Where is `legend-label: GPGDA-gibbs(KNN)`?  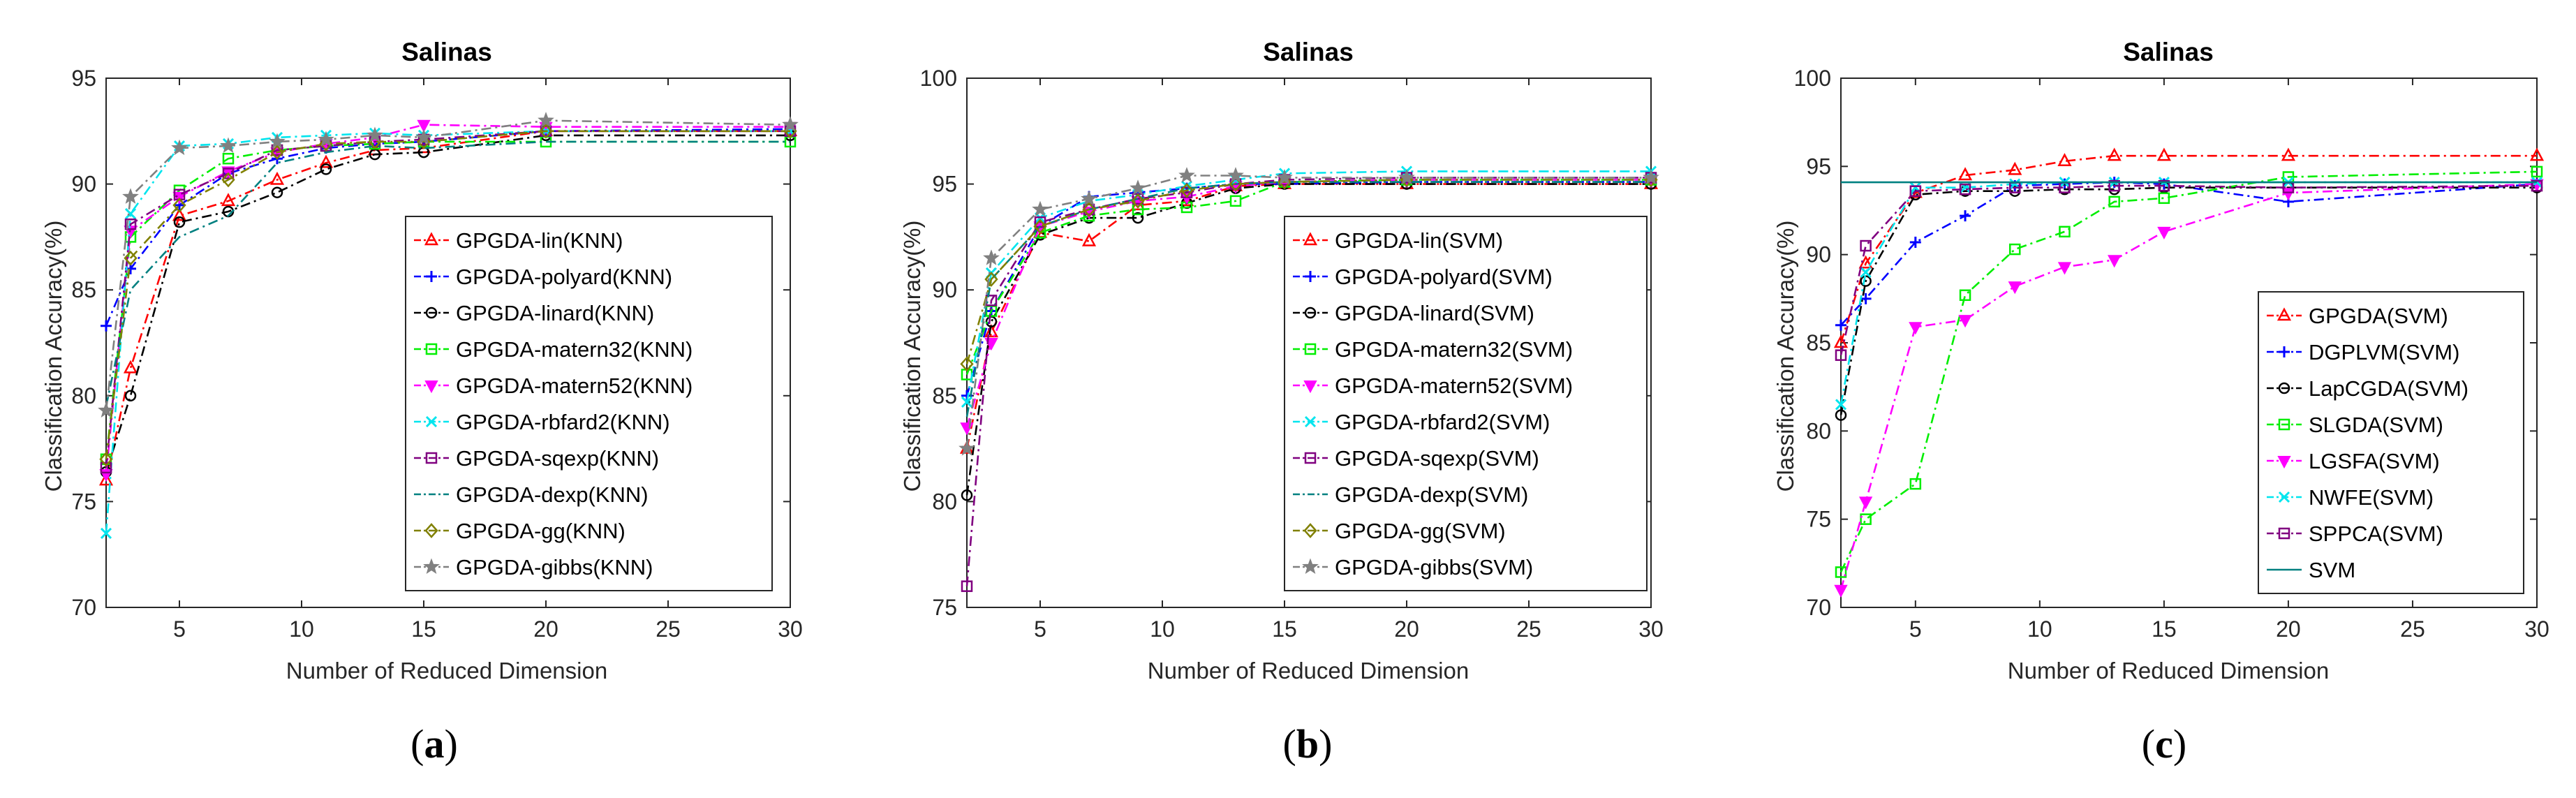
legend-label: GPGDA-gibbs(KNN) is located at coordinates (554, 567).